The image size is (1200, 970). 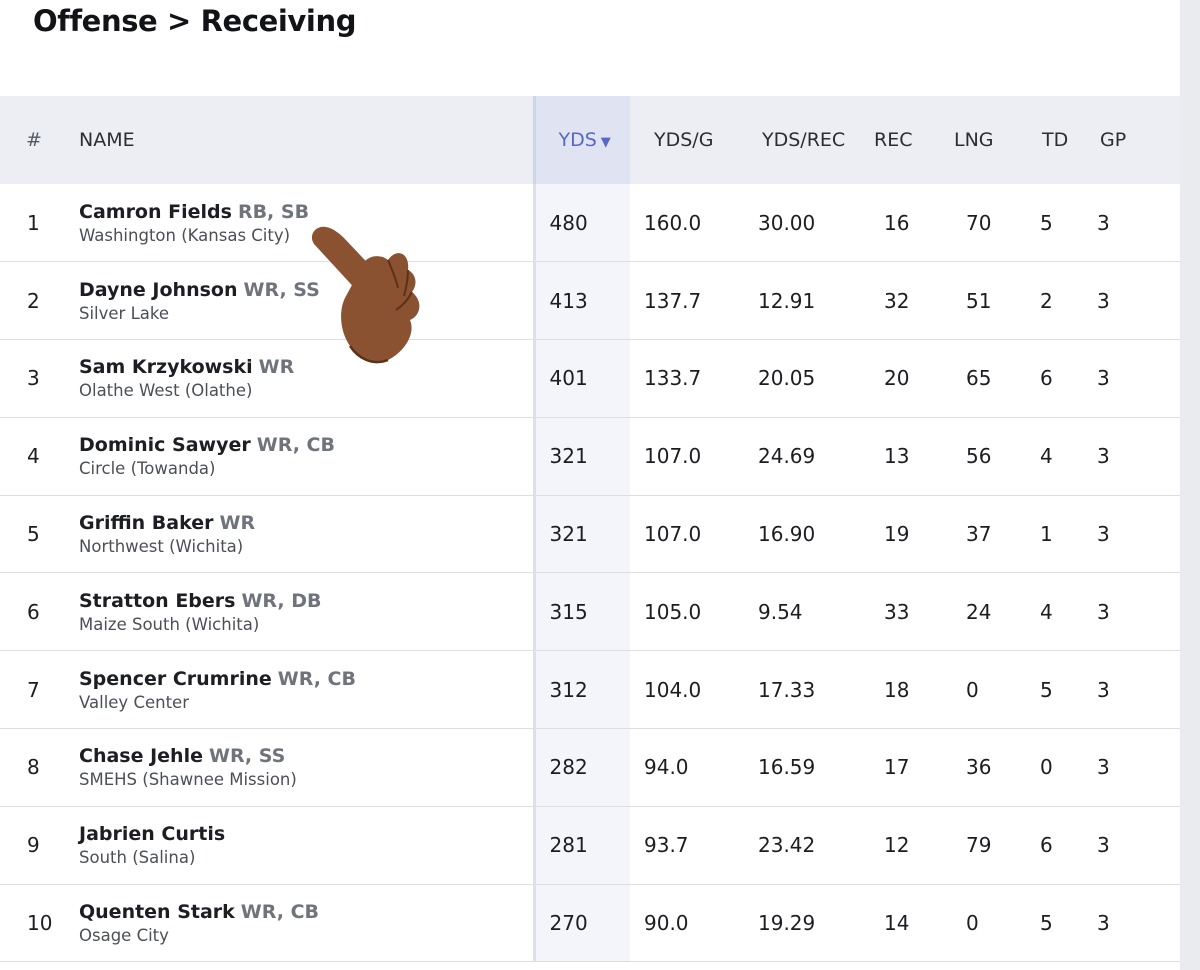 I want to click on player-name-link: Quenten Stark, so click(x=157, y=912).